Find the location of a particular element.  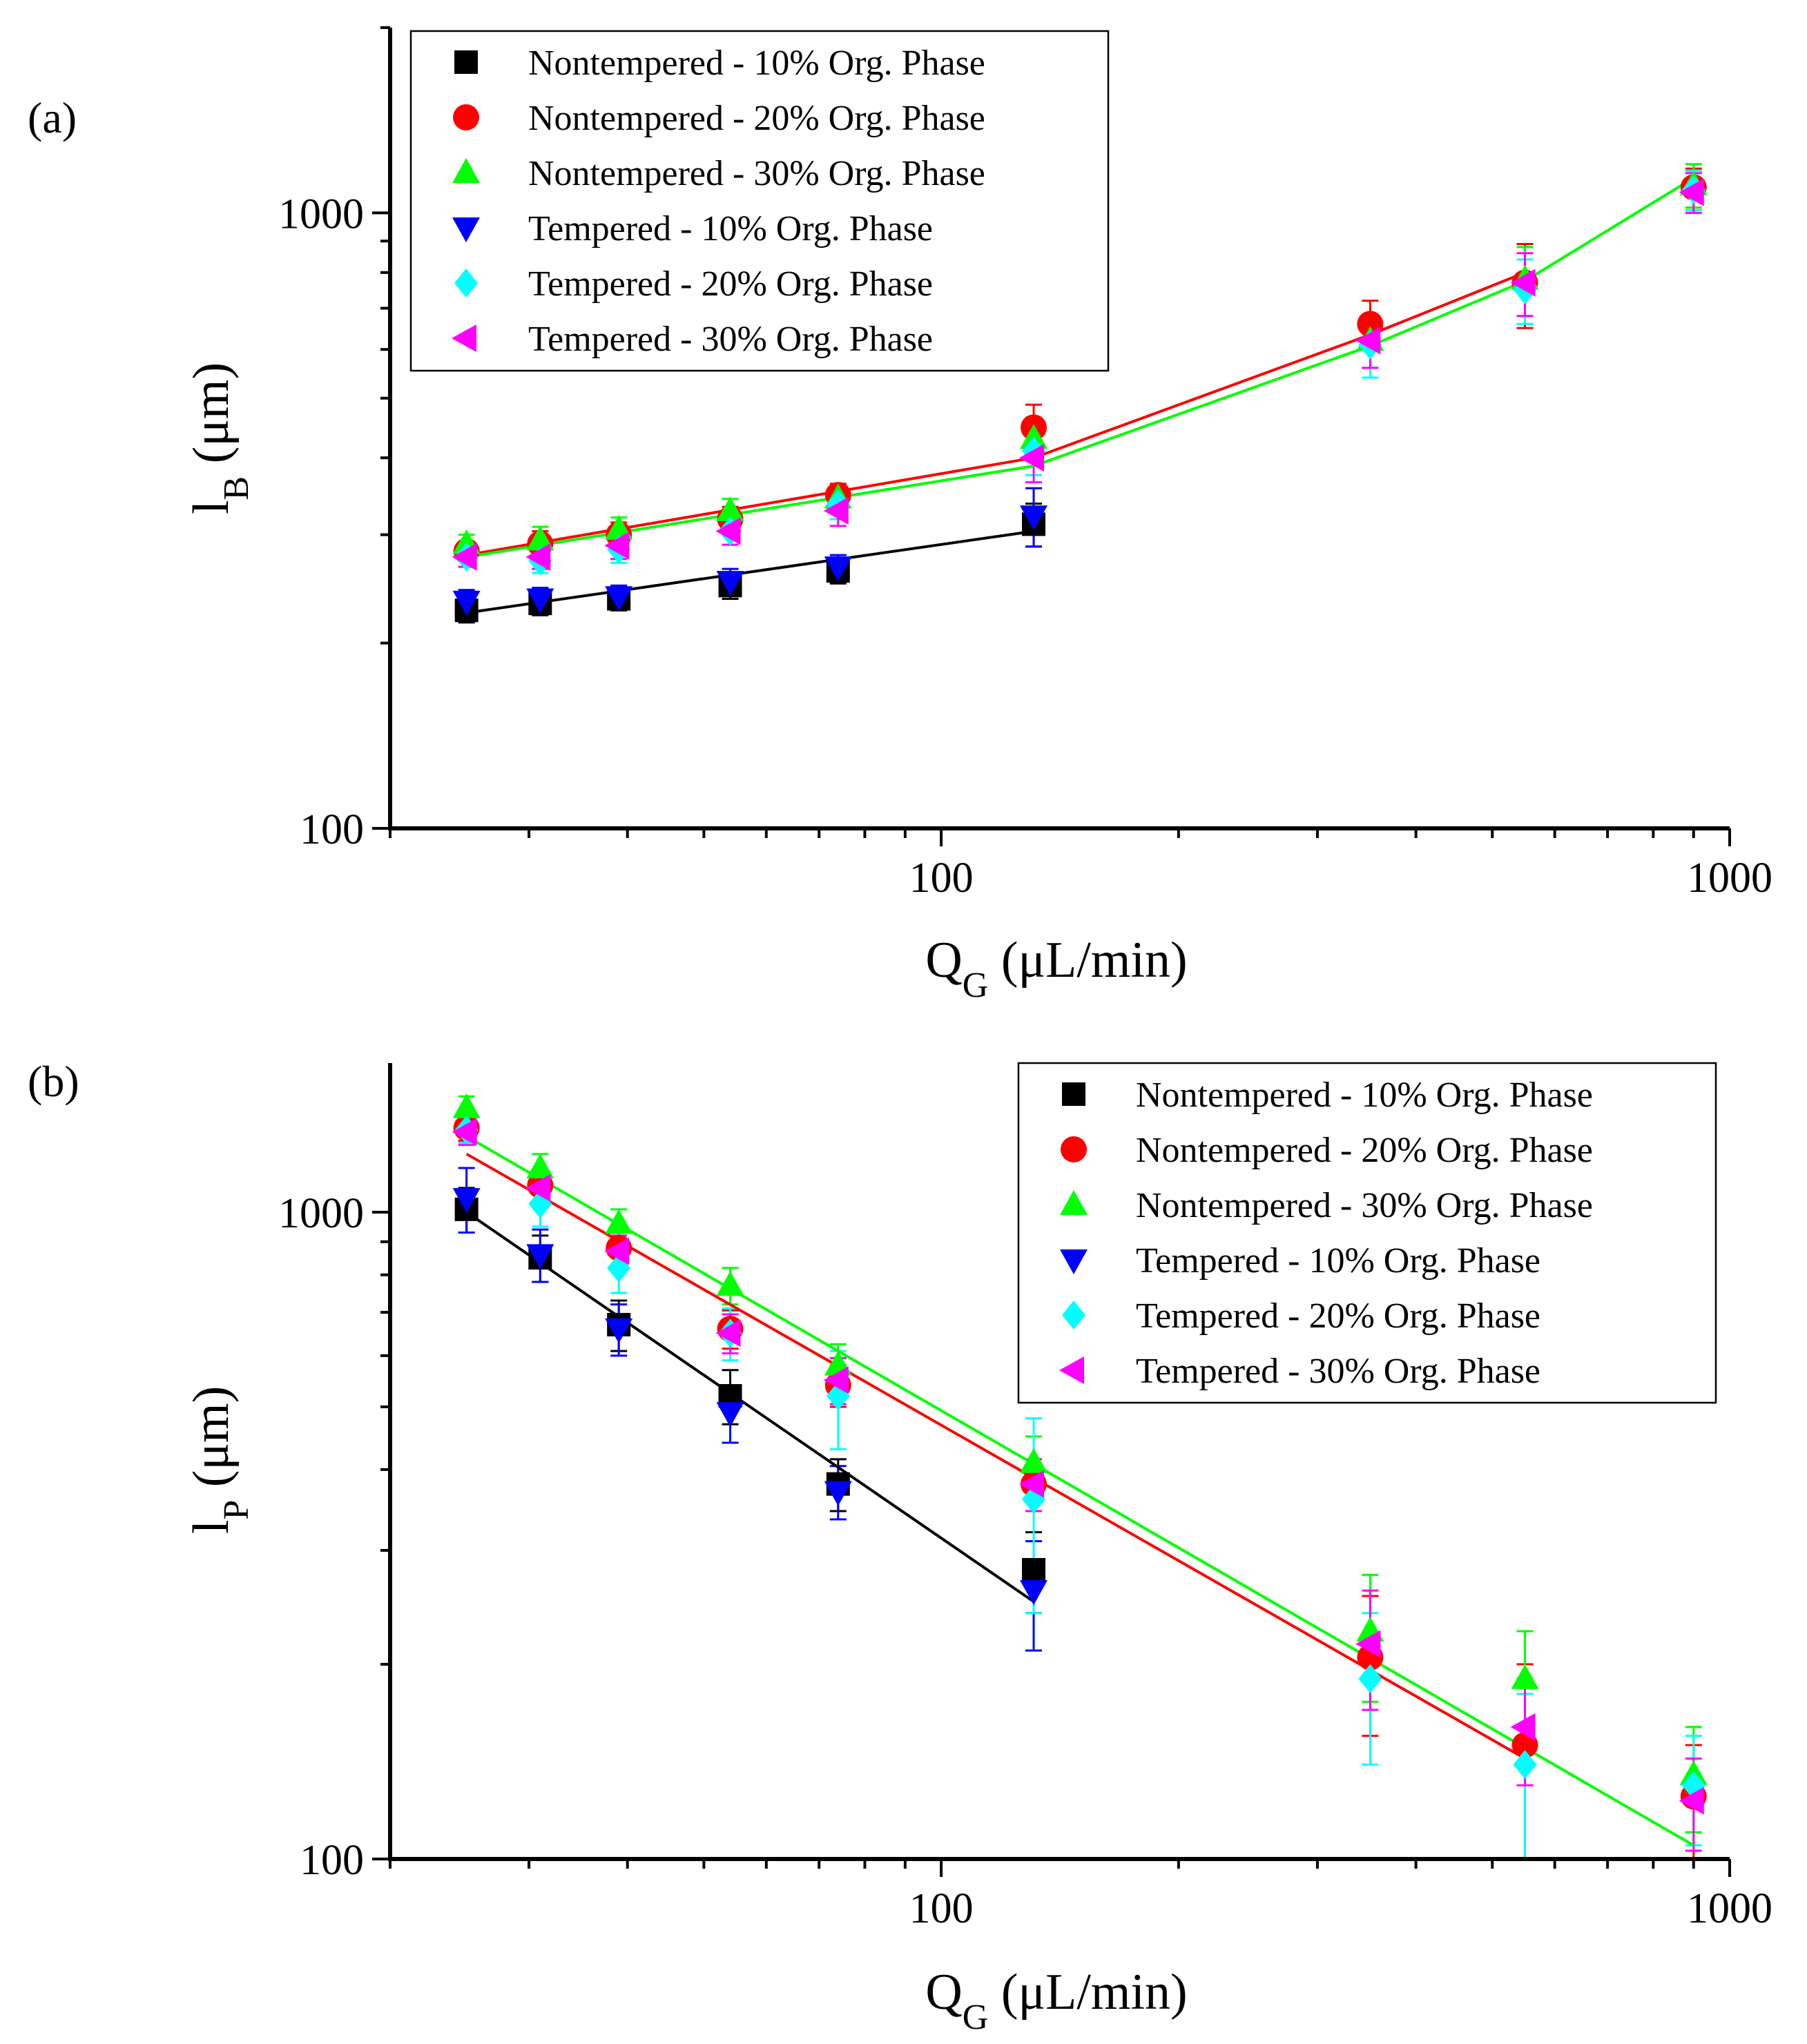

panel-b-y-axis-title: lP (μm) is located at coordinates (219, 1460).